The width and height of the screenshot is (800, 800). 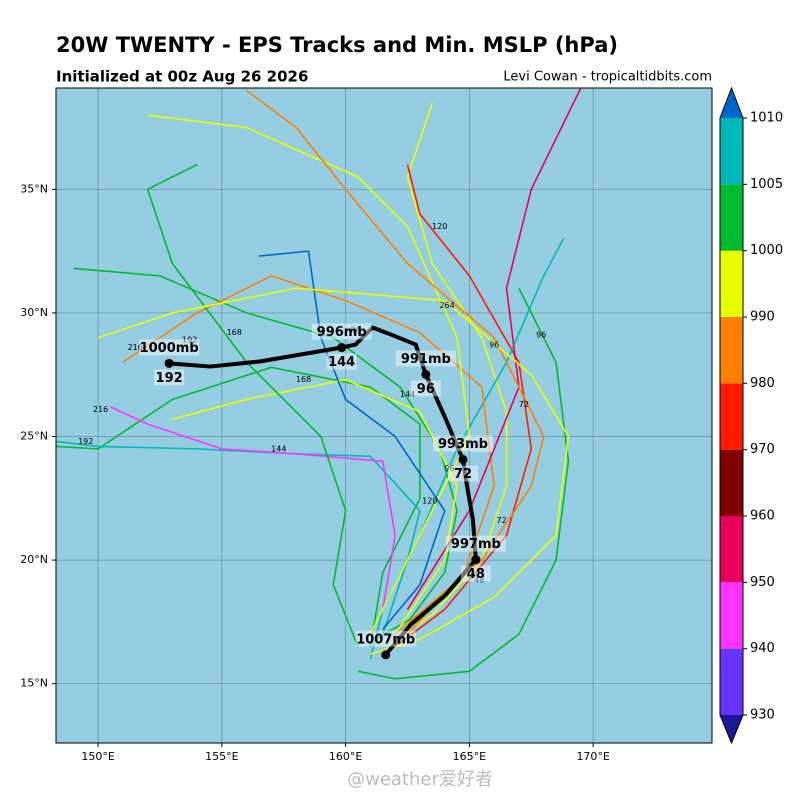 What do you see at coordinates (762, 449) in the screenshot?
I see `colorbar-tick-label: 970` at bounding box center [762, 449].